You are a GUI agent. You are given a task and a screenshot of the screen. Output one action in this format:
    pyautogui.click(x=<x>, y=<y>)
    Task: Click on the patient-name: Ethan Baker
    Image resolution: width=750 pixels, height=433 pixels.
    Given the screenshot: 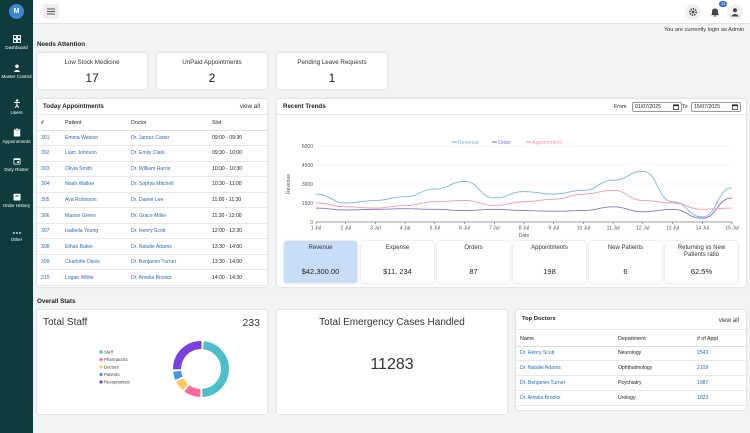 What is the action you would take?
    pyautogui.click(x=94, y=246)
    